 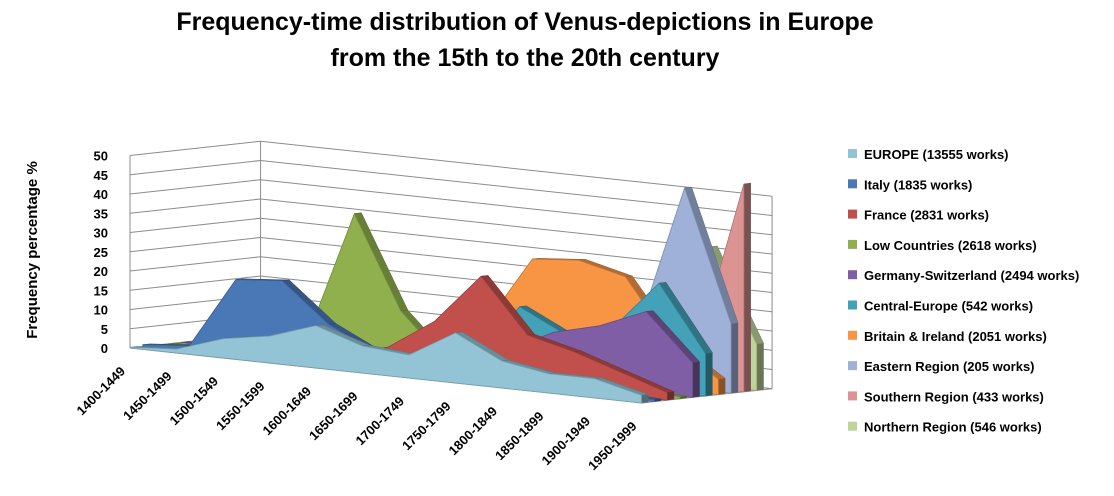 I want to click on y-tick-labels: 0 5 10 15 20 25 30 35 40 45 50, so click(x=101, y=253).